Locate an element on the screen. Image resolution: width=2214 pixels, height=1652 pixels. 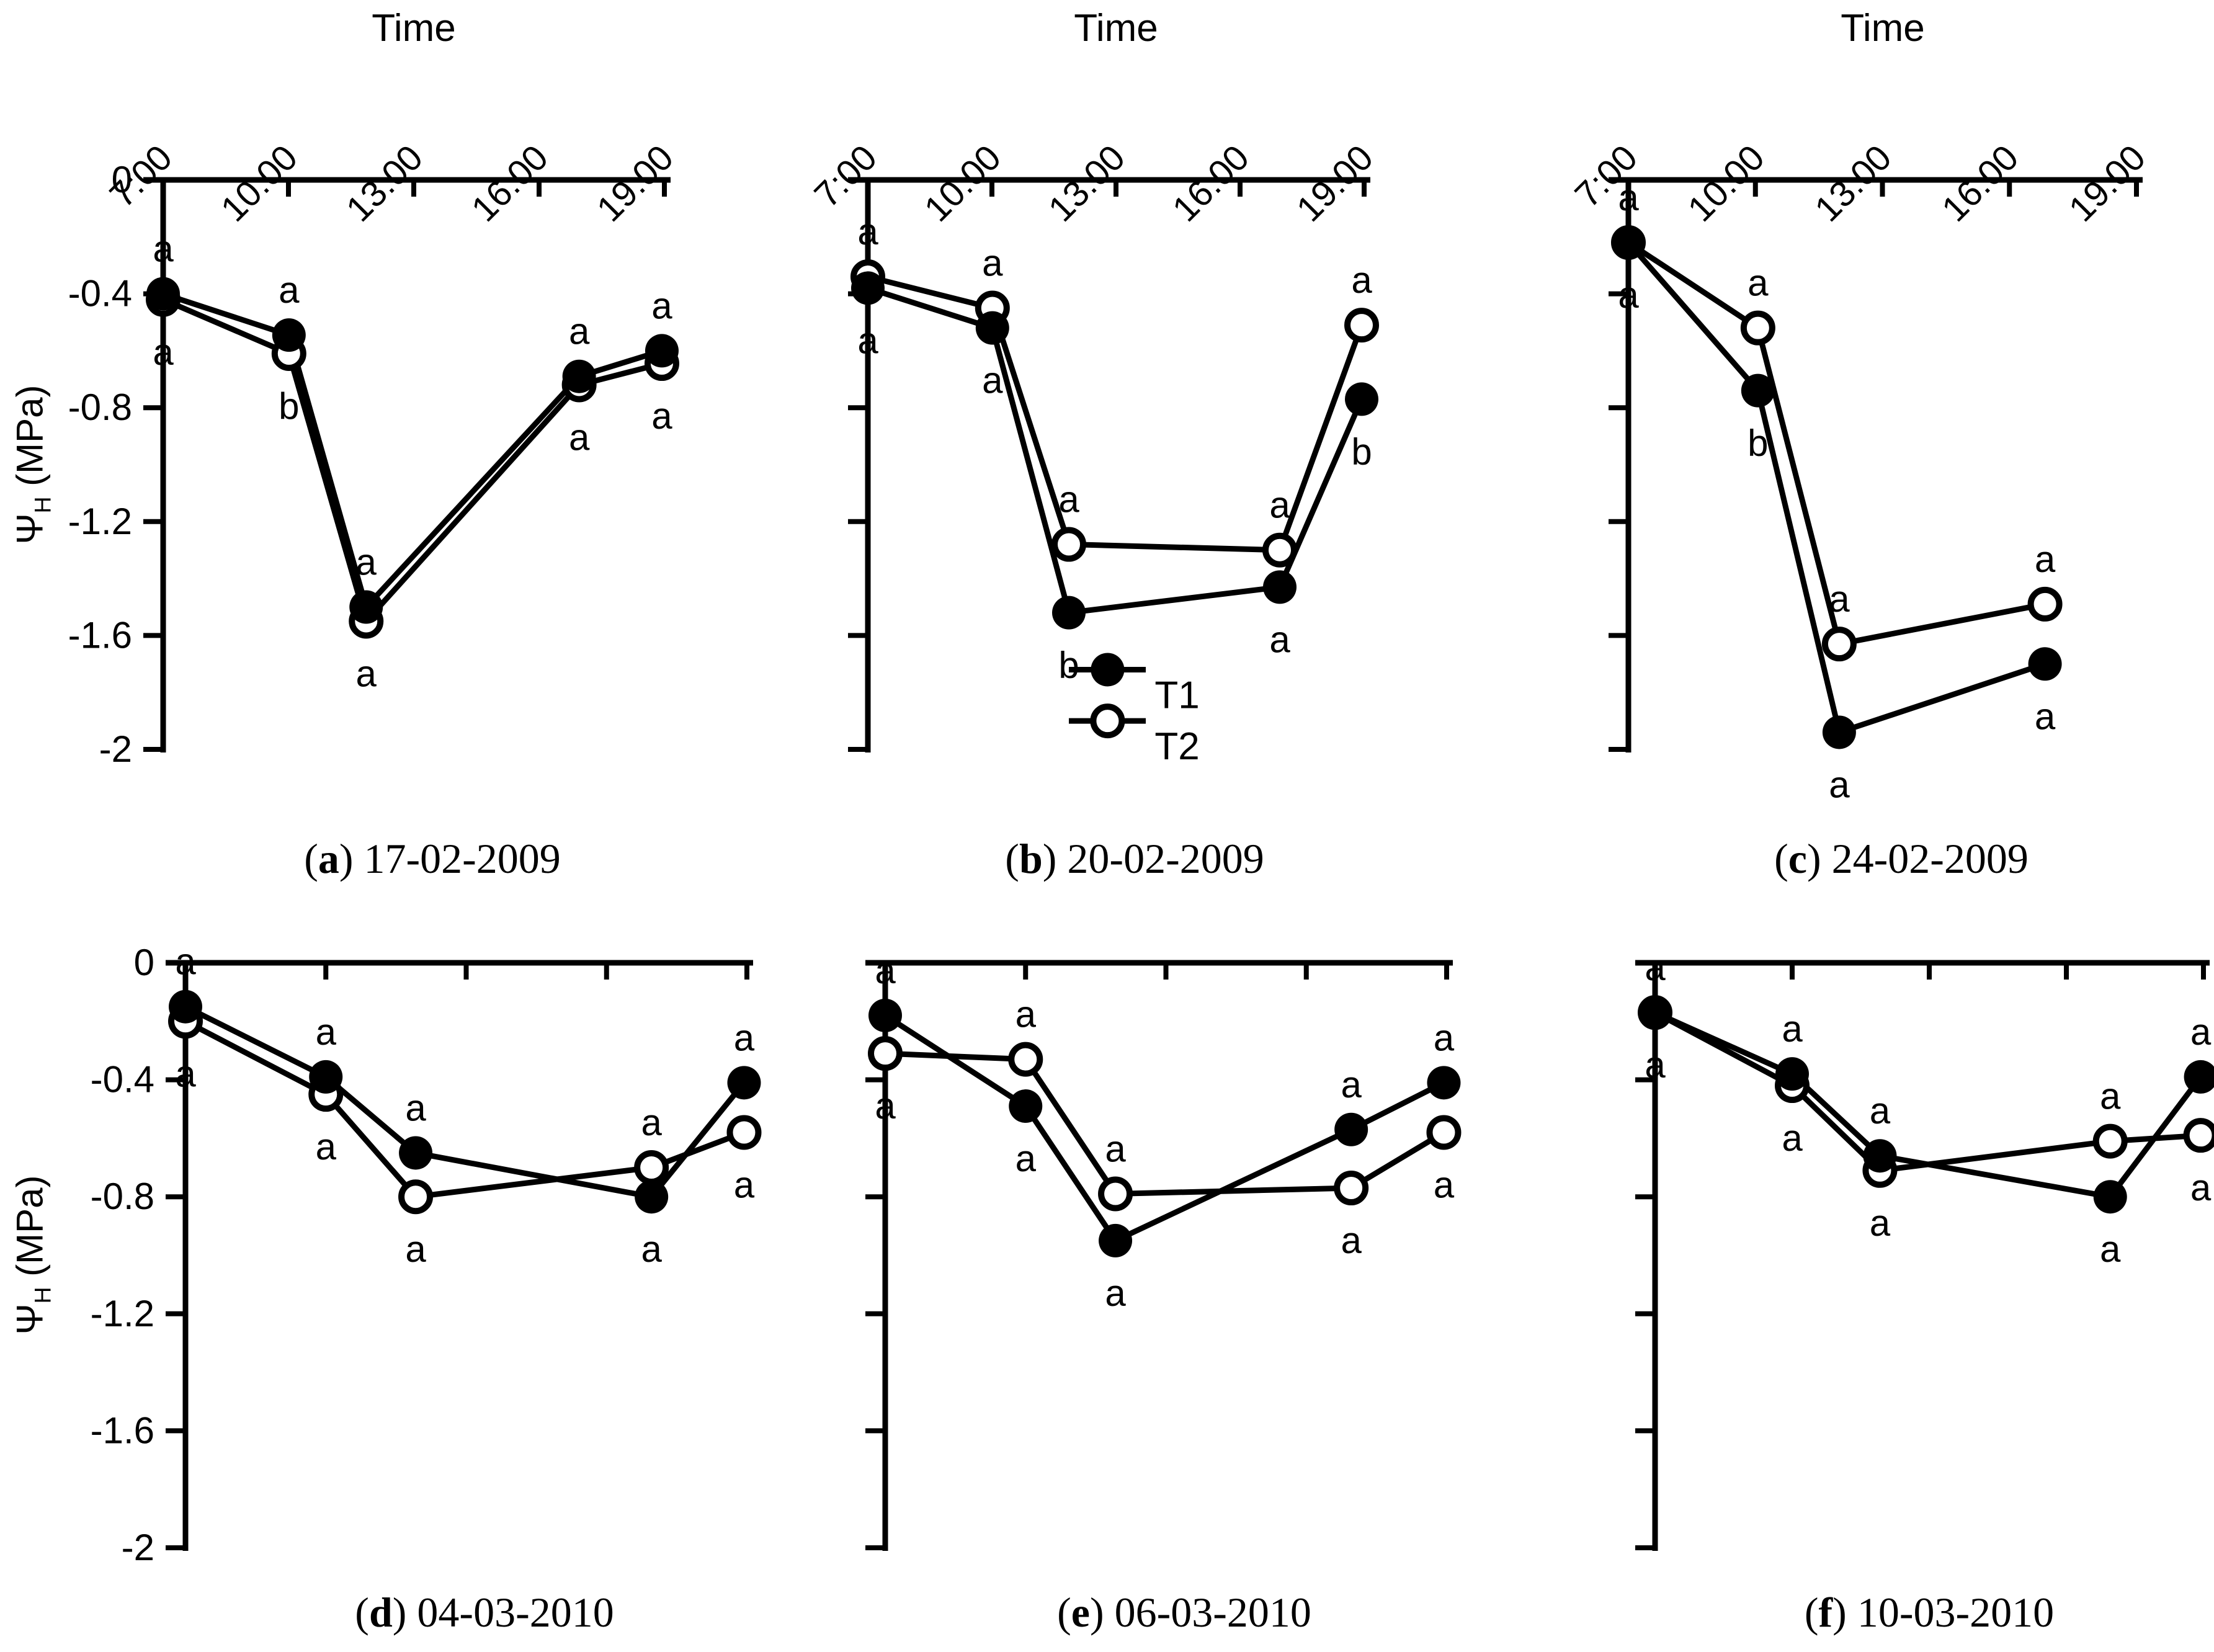
y-tick-label-d: -0.8 is located at coordinates (122, 1196).